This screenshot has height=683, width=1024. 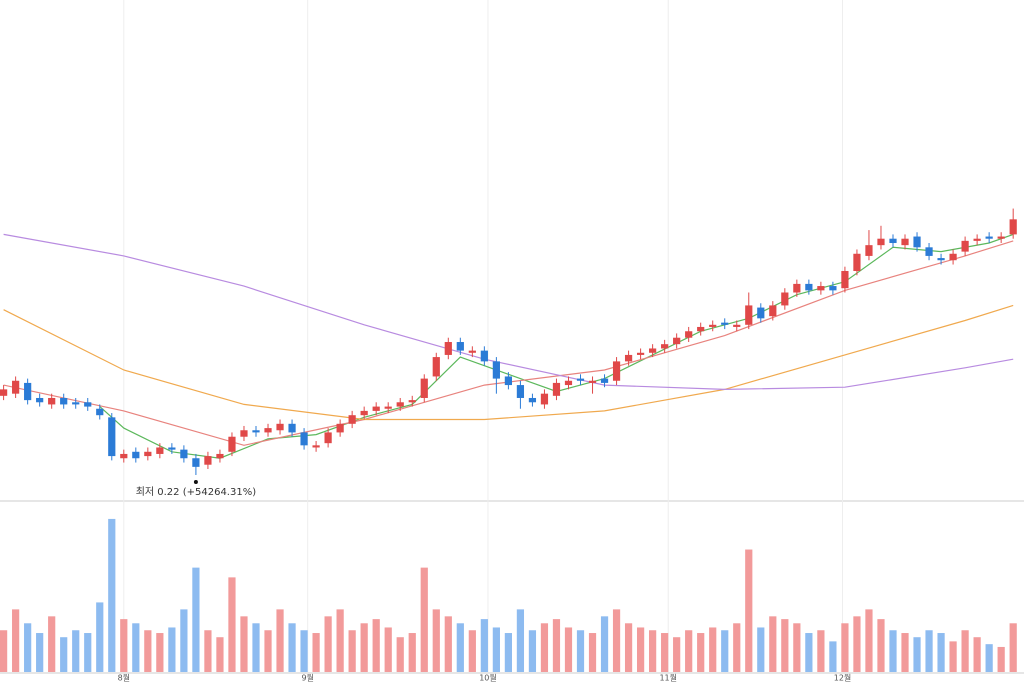 I want to click on low-annotation: 최저 0.22 (+54264.31%), so click(x=196, y=492).